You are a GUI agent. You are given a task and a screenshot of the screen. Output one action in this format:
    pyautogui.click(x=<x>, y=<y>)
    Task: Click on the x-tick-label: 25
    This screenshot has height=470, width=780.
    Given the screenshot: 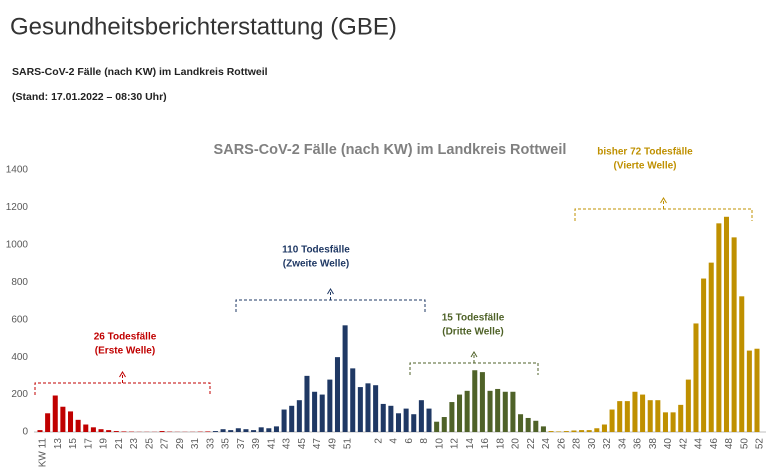 What is the action you would take?
    pyautogui.click(x=149, y=444)
    